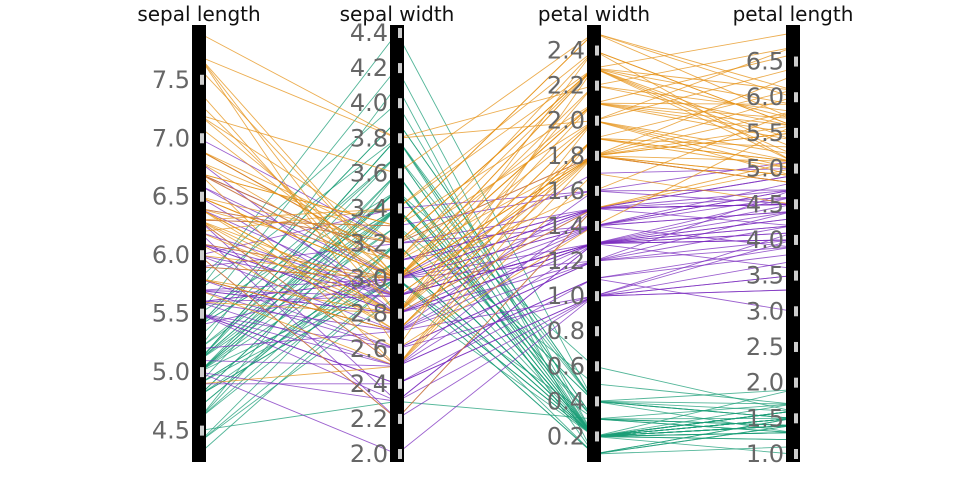  Describe the element at coordinates (566, 156) in the screenshot. I see `tick-label-petal_width-8: 1.8` at that location.